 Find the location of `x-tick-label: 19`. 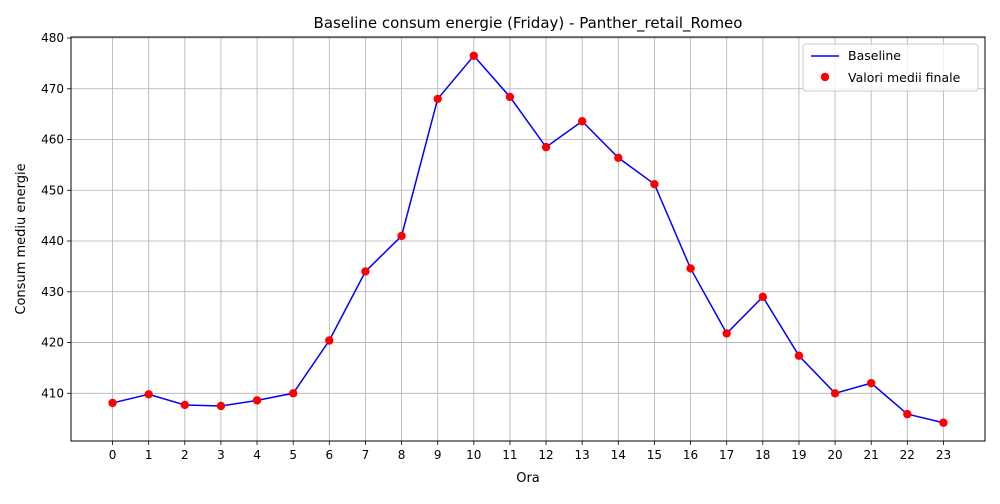

x-tick-label: 19 is located at coordinates (798, 455).